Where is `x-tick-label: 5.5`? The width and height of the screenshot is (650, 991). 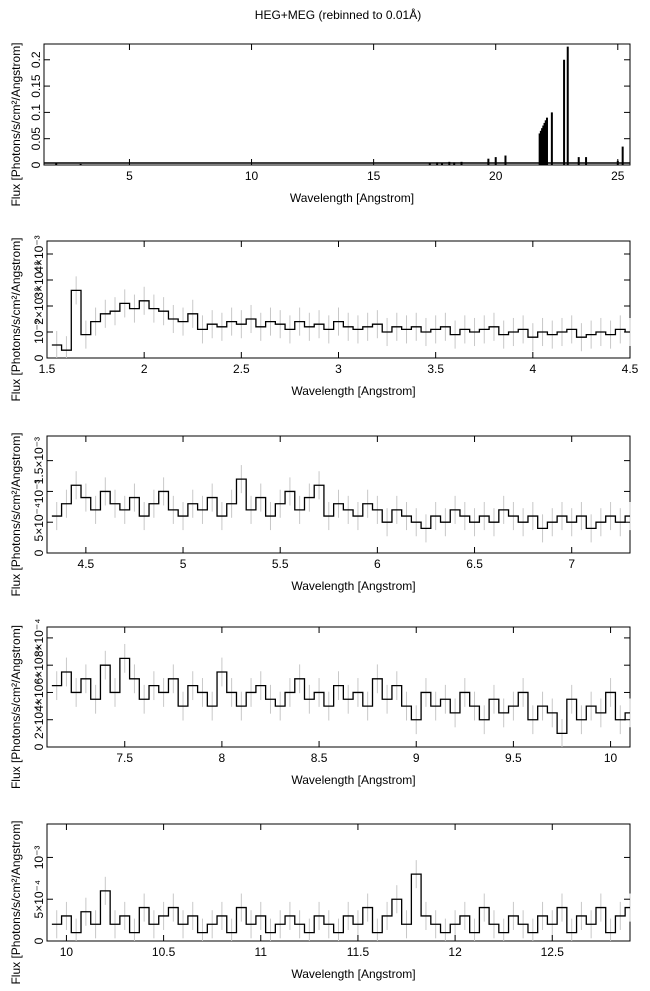
x-tick-label: 5.5 is located at coordinates (280, 564).